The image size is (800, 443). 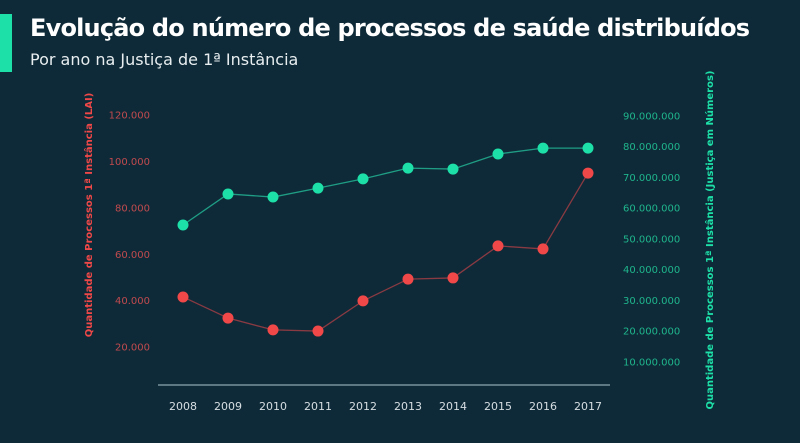 I want to click on x-tick-label: 2012, so click(x=363, y=406).